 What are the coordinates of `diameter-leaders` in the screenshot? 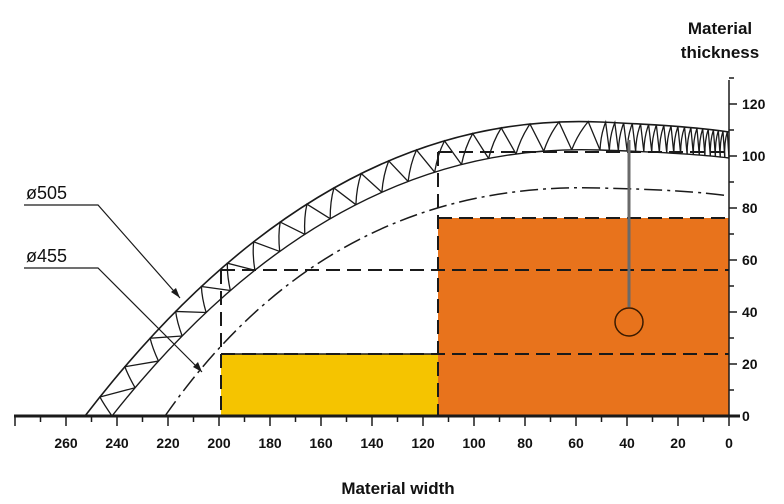 It's located at (113, 288).